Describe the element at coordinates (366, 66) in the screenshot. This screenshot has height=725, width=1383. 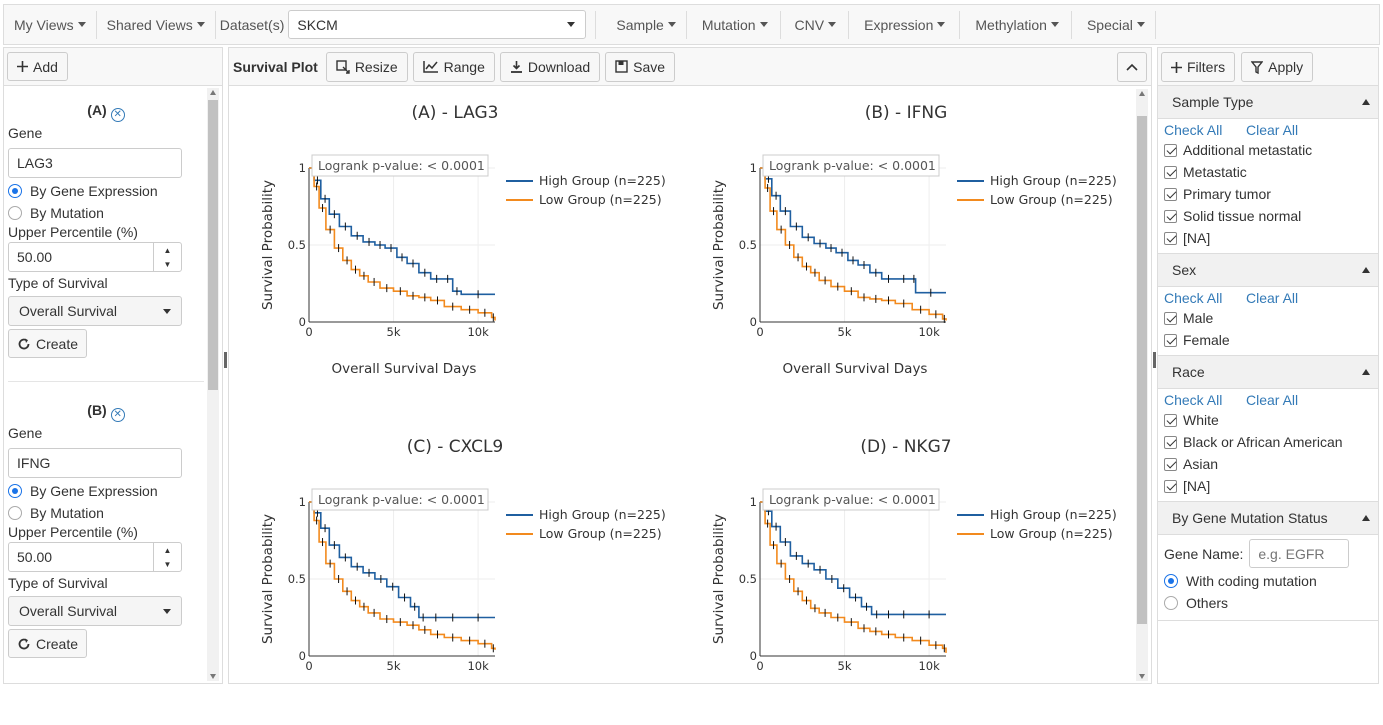
I see `resize-button: Resize` at that location.